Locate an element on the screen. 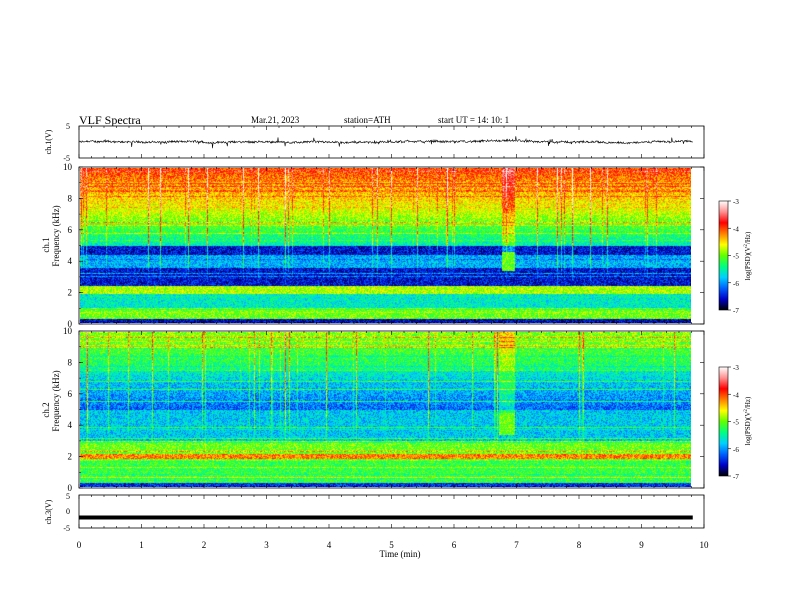 The width and height of the screenshot is (792, 612). time-axis-tick-labels: 0 1 2 3 4 5 6 7 8 9 10 is located at coordinates (393, 545).